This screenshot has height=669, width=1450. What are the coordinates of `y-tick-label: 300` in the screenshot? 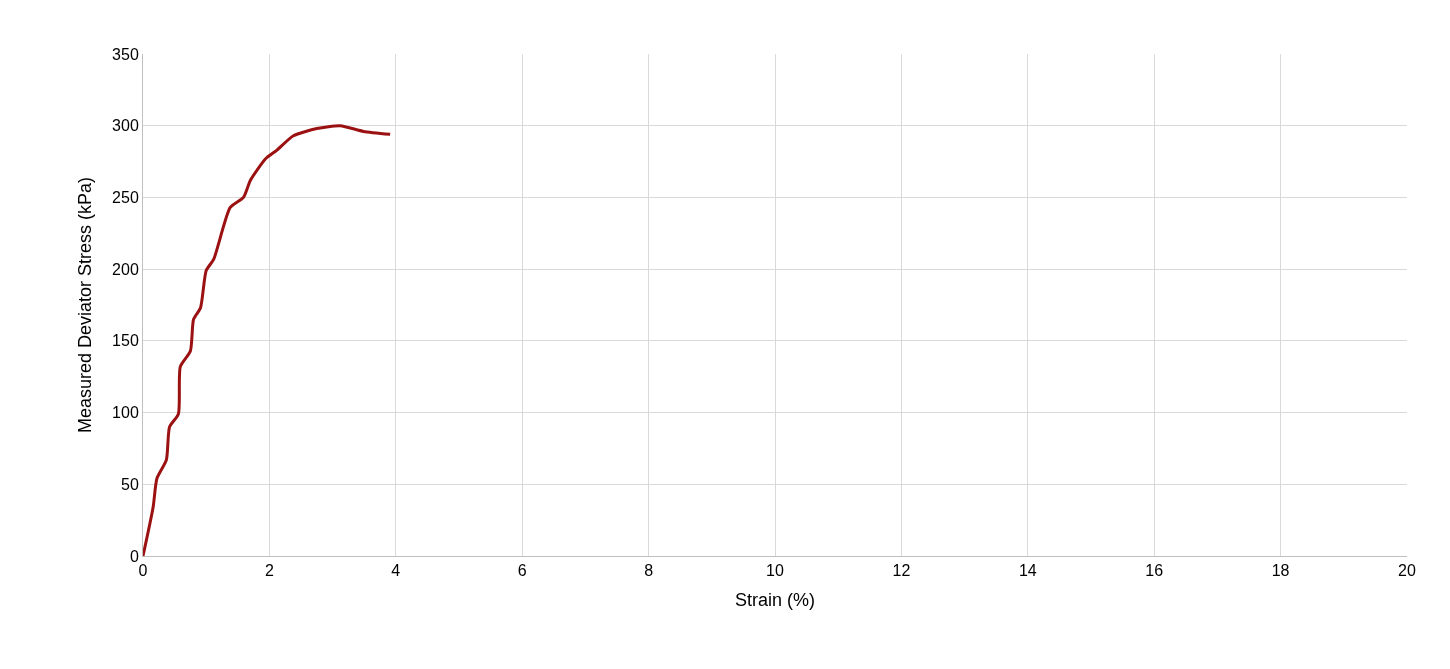 It's located at (125, 126).